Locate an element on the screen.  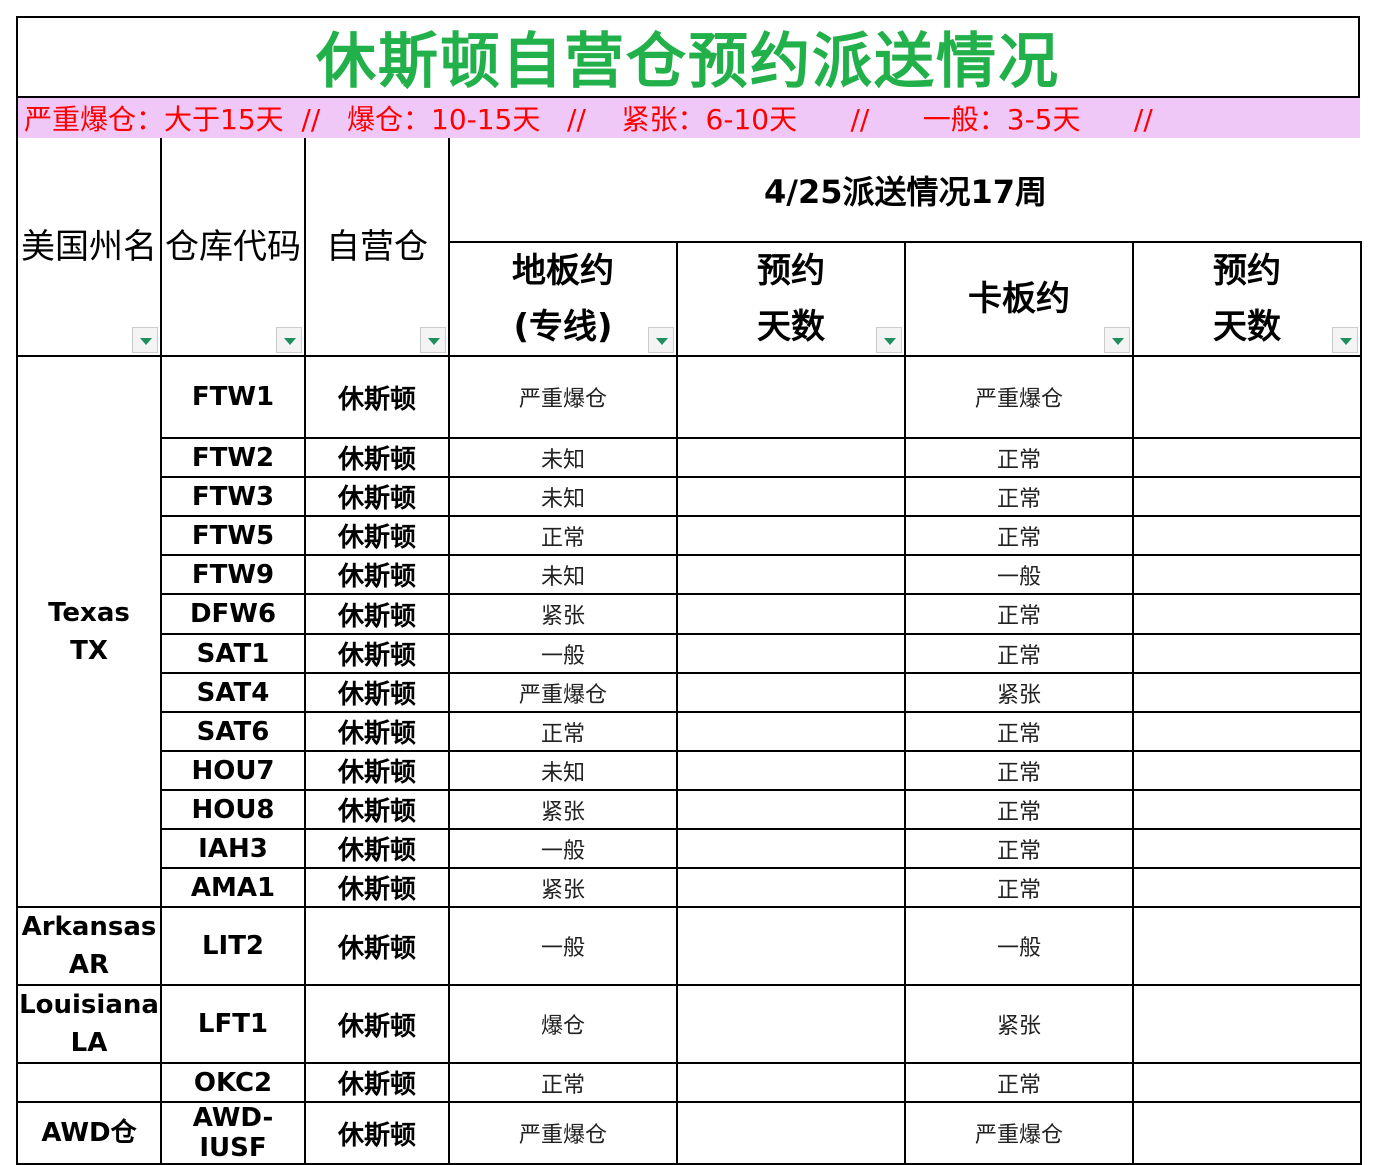
state-cell: Louisiana LA is located at coordinates (89, 1024).